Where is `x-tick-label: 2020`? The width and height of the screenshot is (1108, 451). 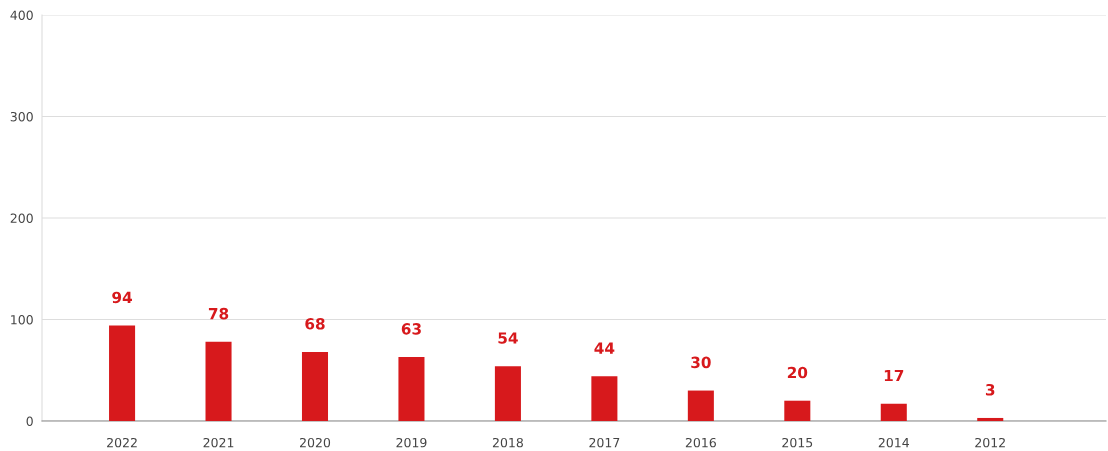
x-tick-label: 2020 is located at coordinates (315, 442).